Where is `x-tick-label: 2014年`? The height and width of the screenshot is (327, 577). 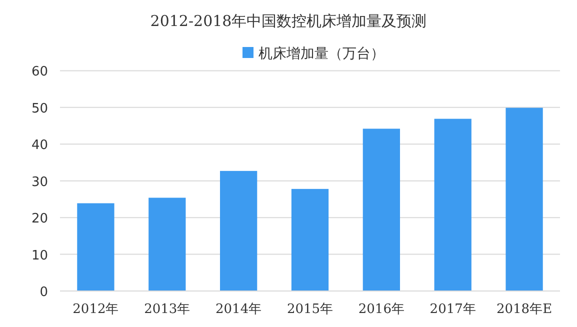
x-tick-label: 2014年 is located at coordinates (239, 309).